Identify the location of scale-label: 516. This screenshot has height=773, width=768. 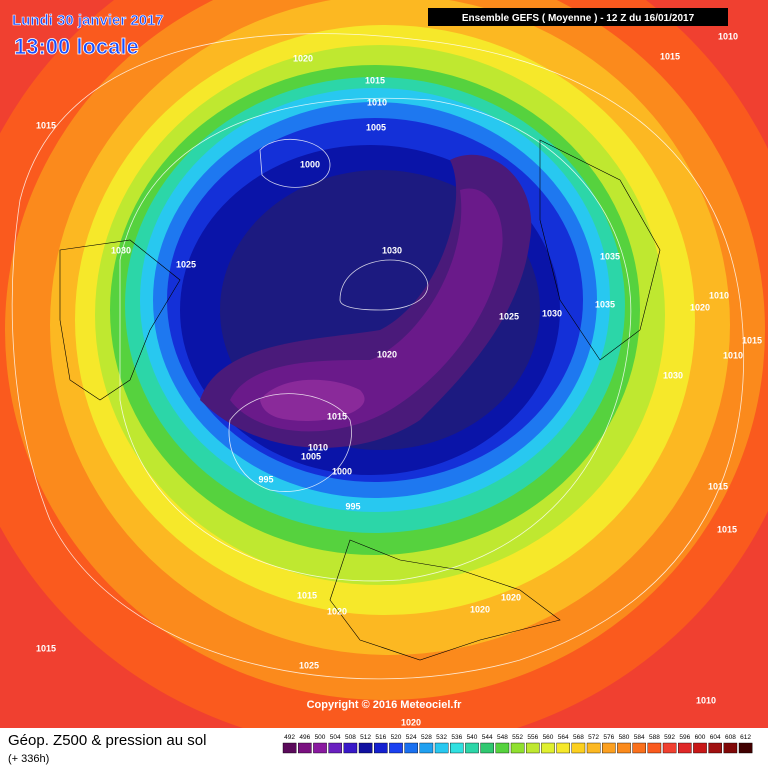
(380, 737).